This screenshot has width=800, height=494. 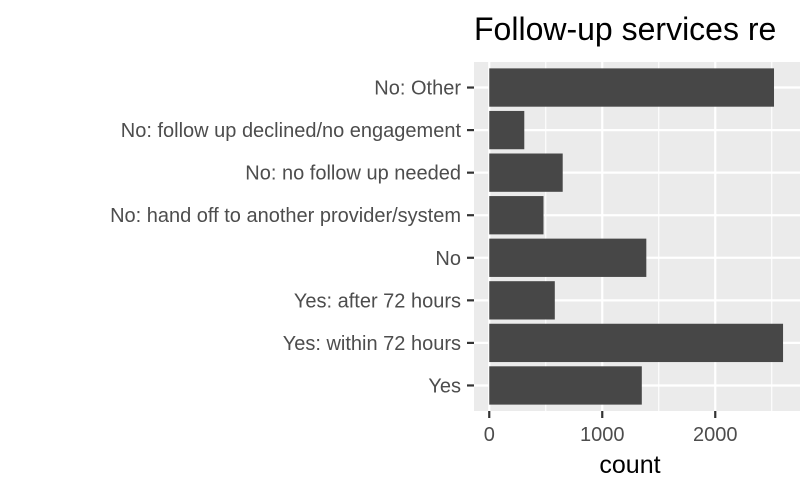 I want to click on y-tick-label: No: Other, so click(x=417, y=89).